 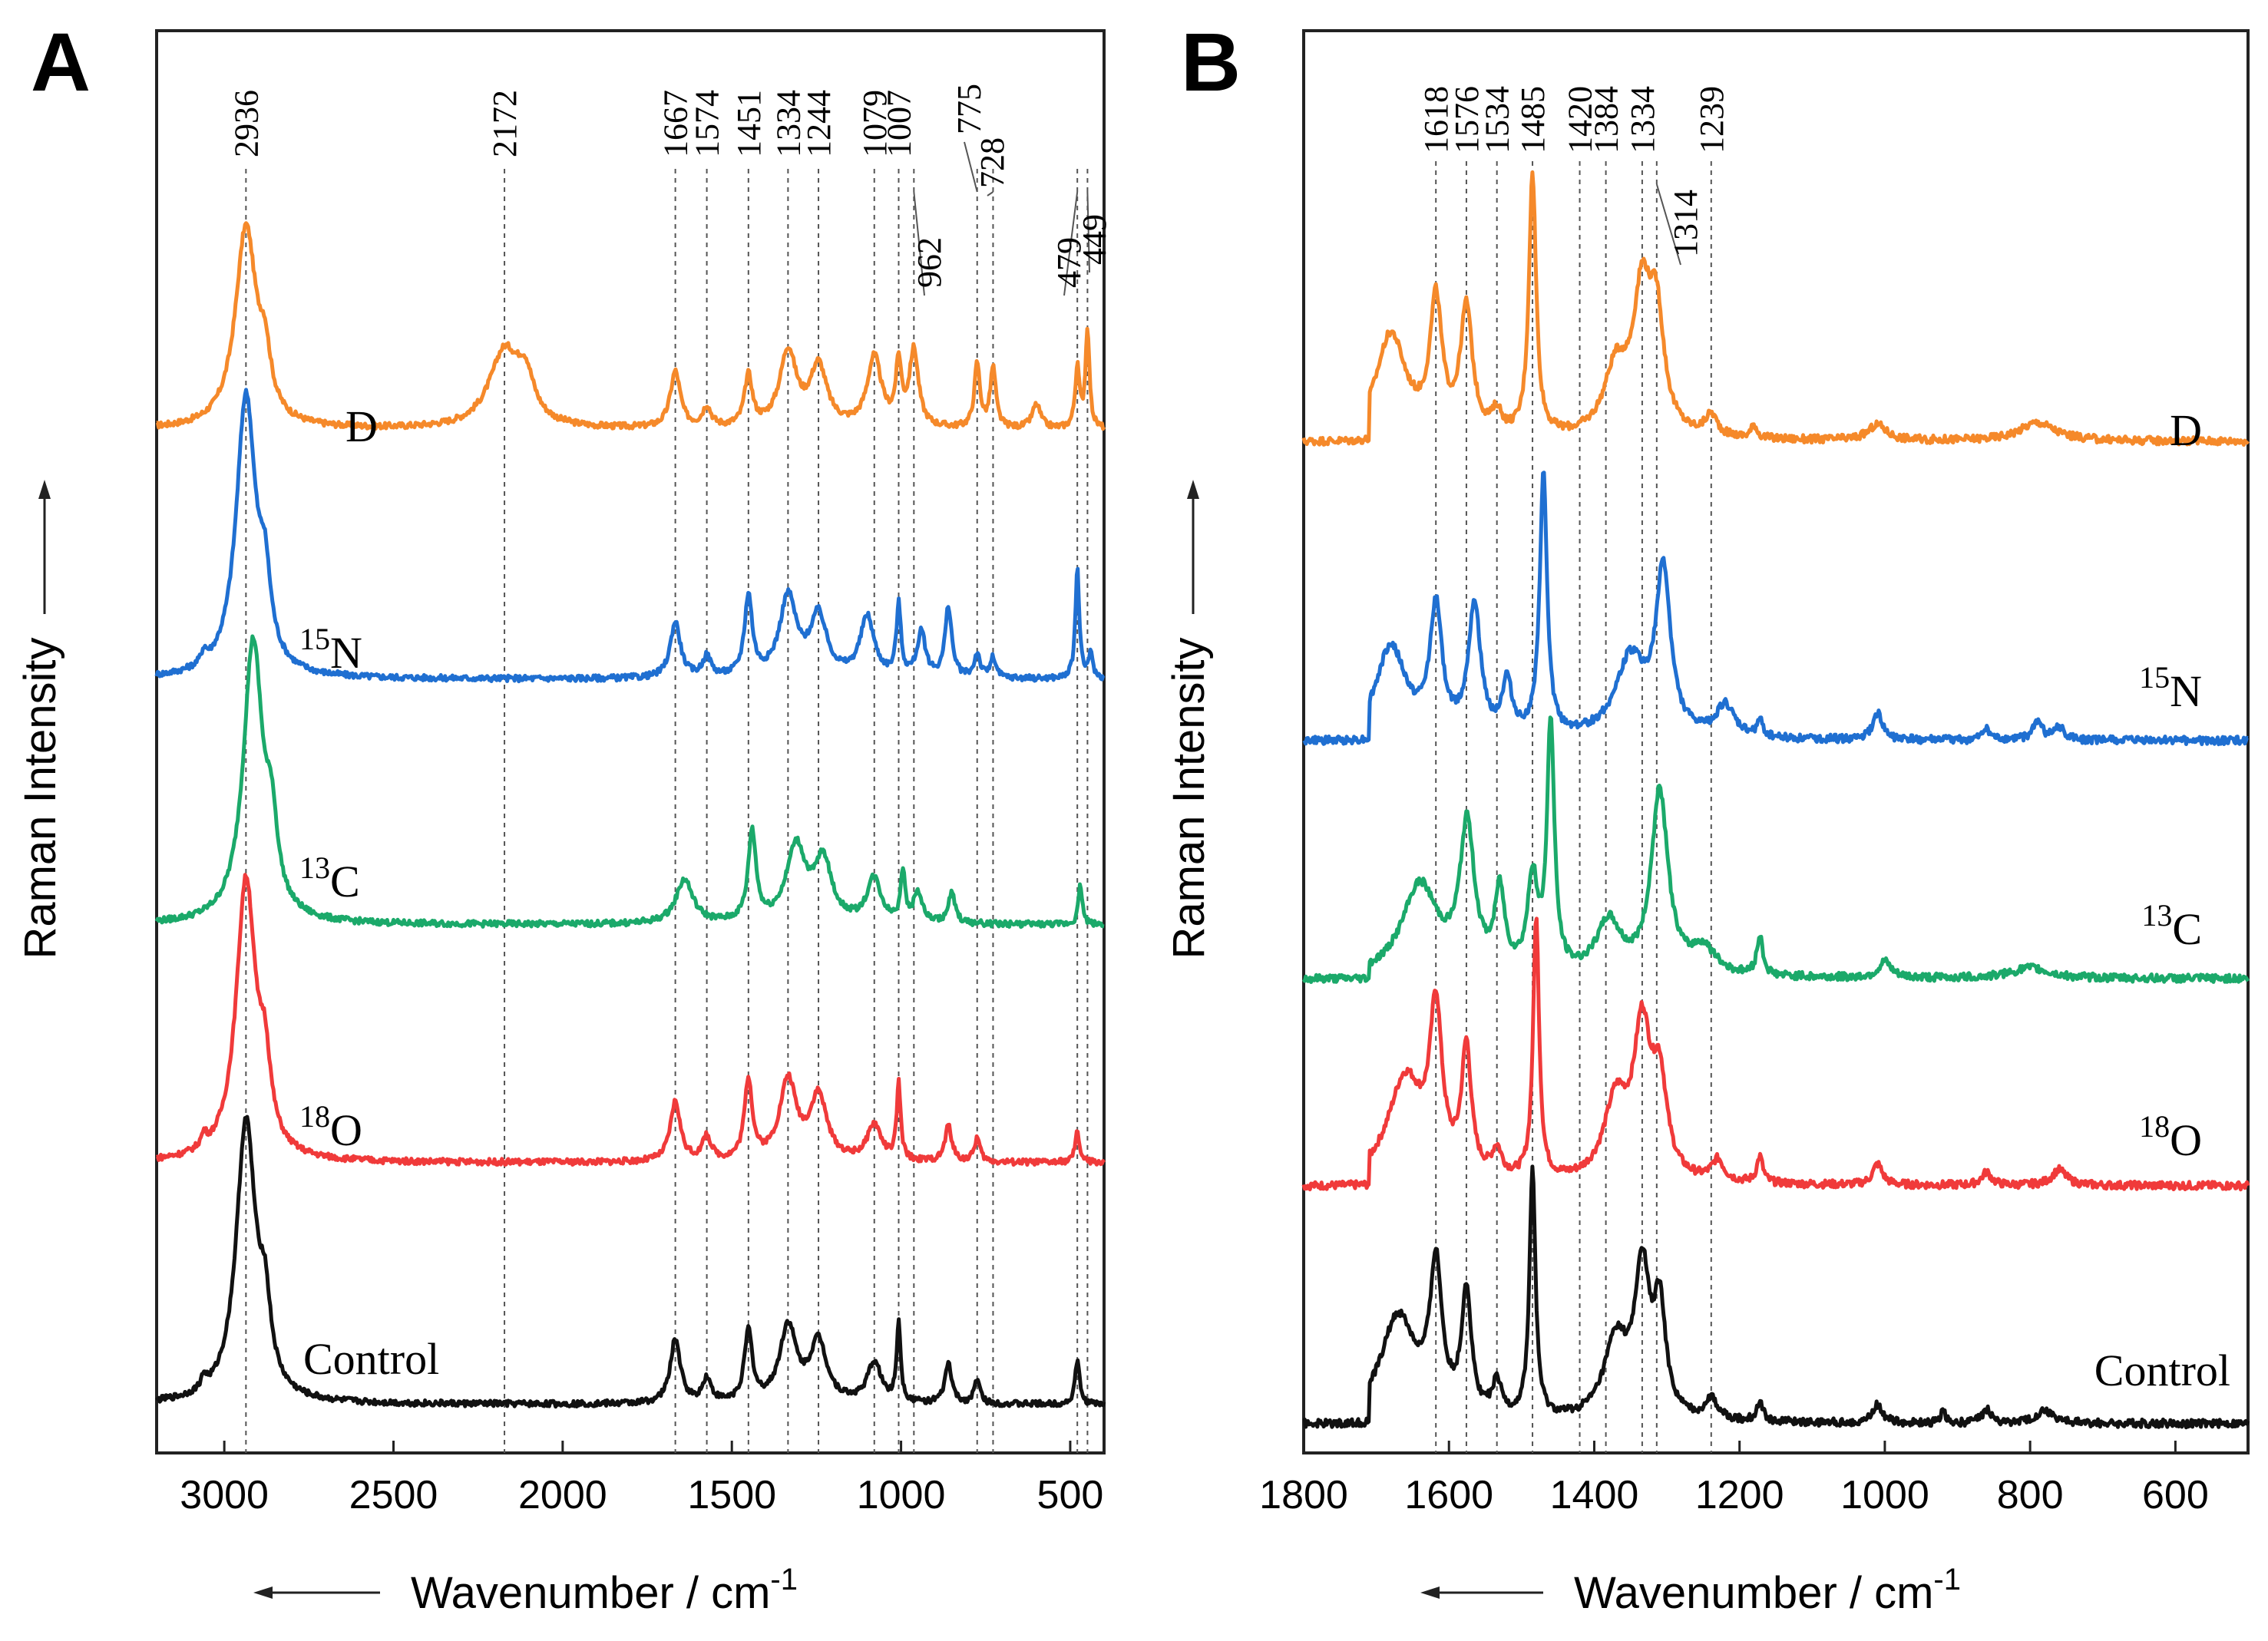 I want to click on panel-b-marker-label: 1534, so click(x=1497, y=120).